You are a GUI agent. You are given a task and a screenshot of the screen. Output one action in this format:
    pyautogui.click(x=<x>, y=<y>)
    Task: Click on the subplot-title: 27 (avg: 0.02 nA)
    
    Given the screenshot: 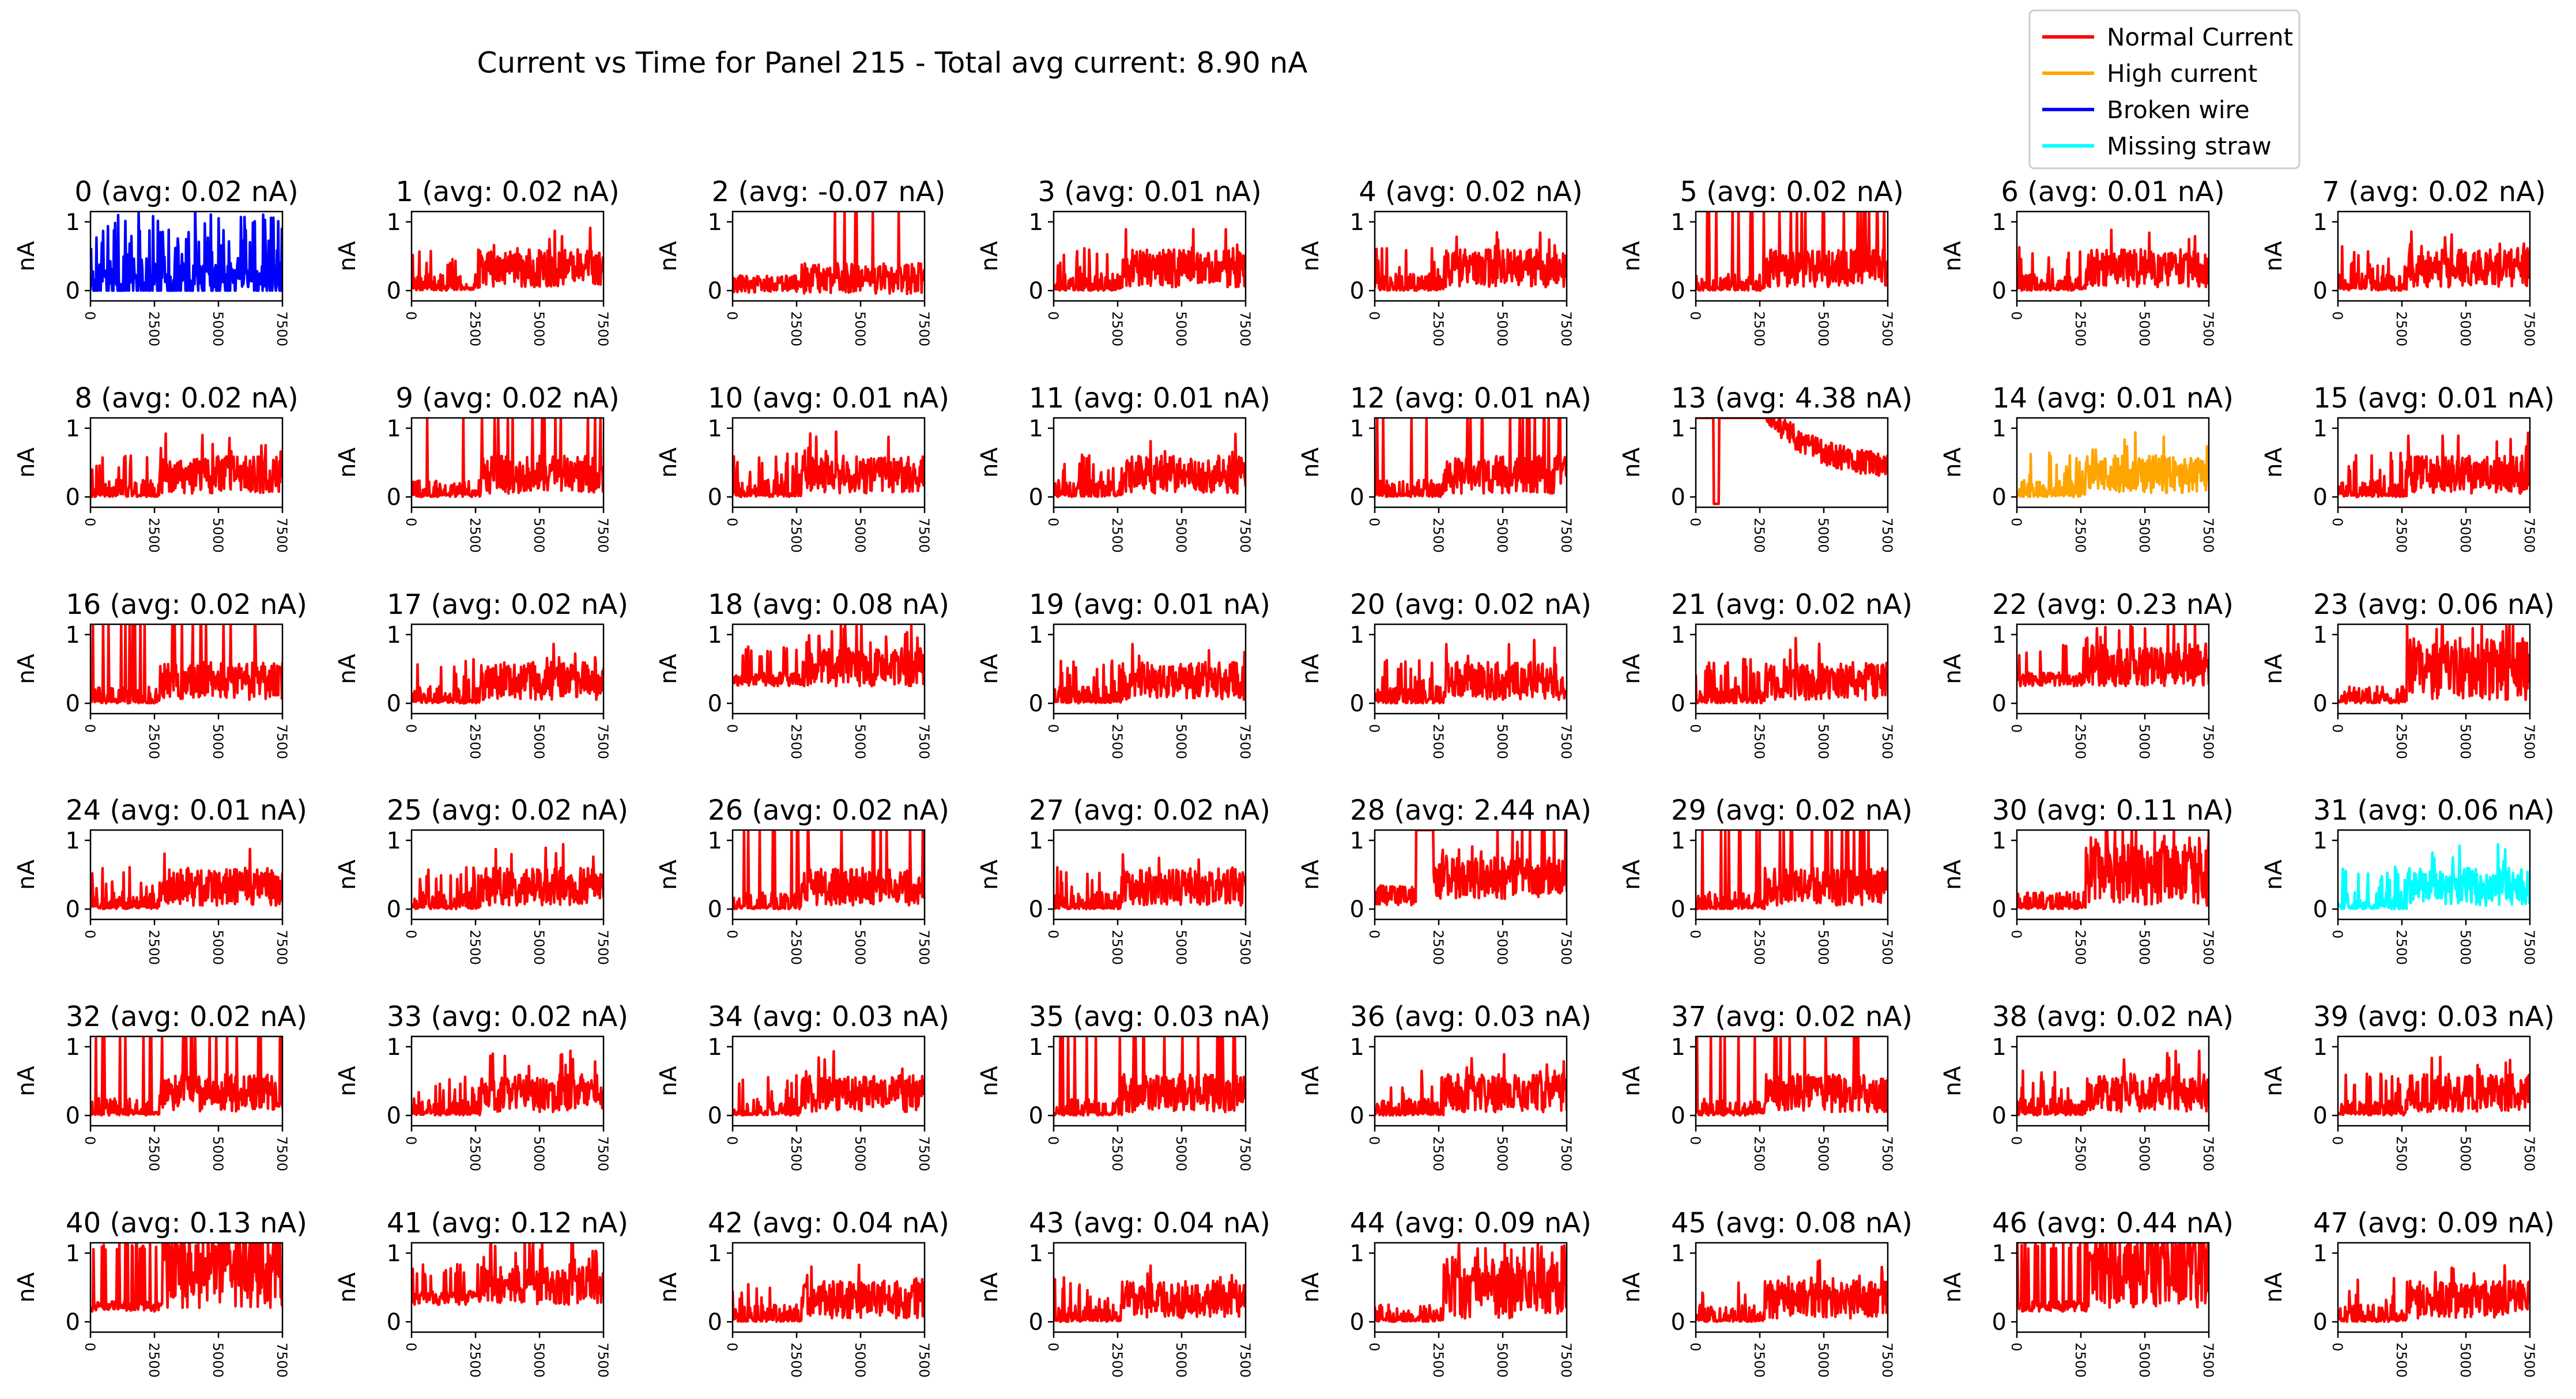 What is the action you would take?
    pyautogui.click(x=1149, y=810)
    